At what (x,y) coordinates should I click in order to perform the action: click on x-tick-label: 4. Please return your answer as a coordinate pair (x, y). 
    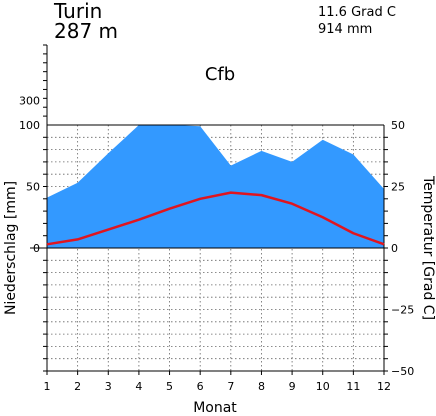
    Looking at the image, I should click on (138, 386).